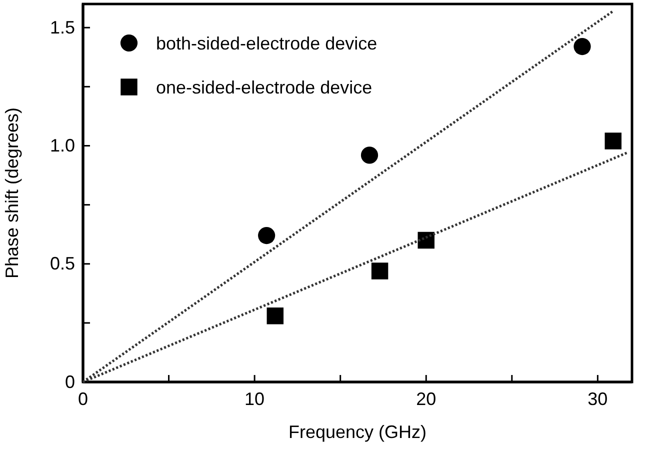 The width and height of the screenshot is (645, 450). Describe the element at coordinates (254, 398) in the screenshot. I see `x-tick-label: 10` at that location.